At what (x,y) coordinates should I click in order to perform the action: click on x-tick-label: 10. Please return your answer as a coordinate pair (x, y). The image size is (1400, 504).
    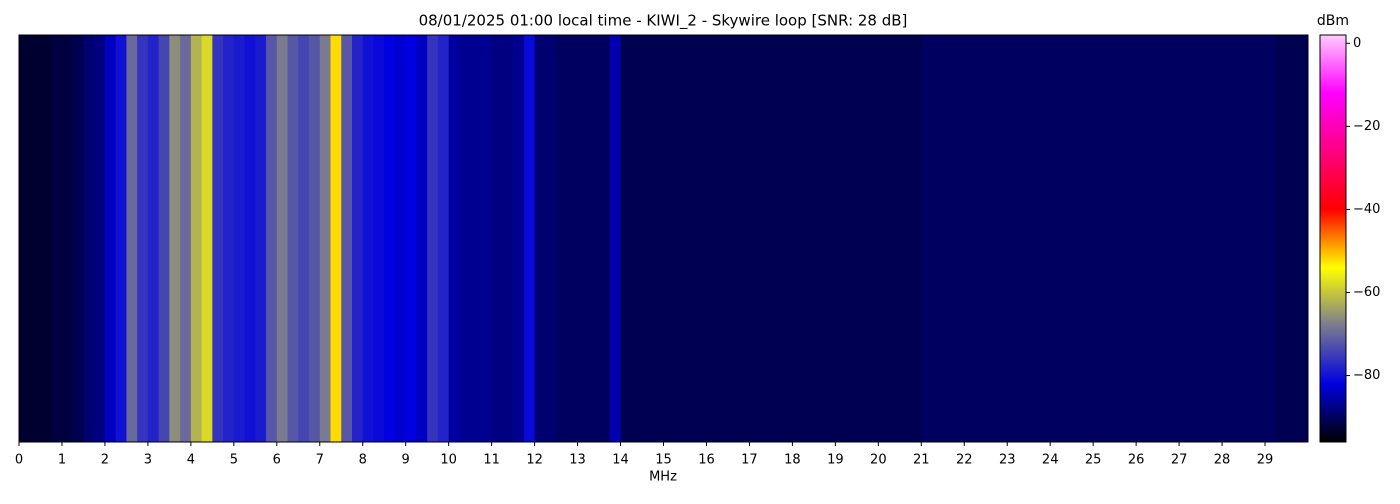
    Looking at the image, I should click on (448, 460).